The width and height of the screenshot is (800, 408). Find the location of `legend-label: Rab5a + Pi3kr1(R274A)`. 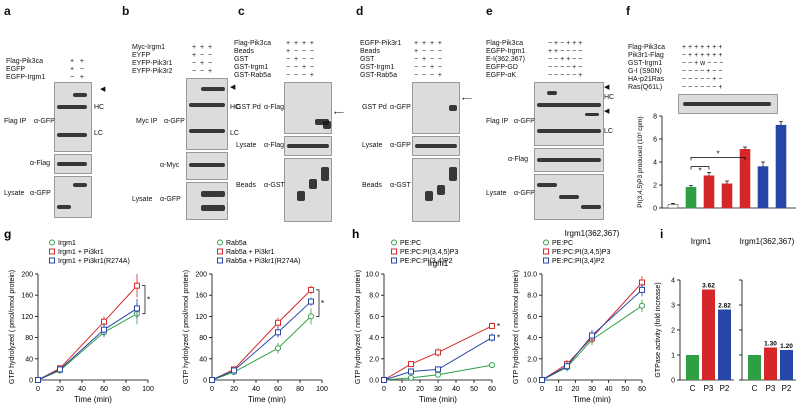

legend-label: Rab5a + Pi3kr1(R274A) is located at coordinates (263, 261).